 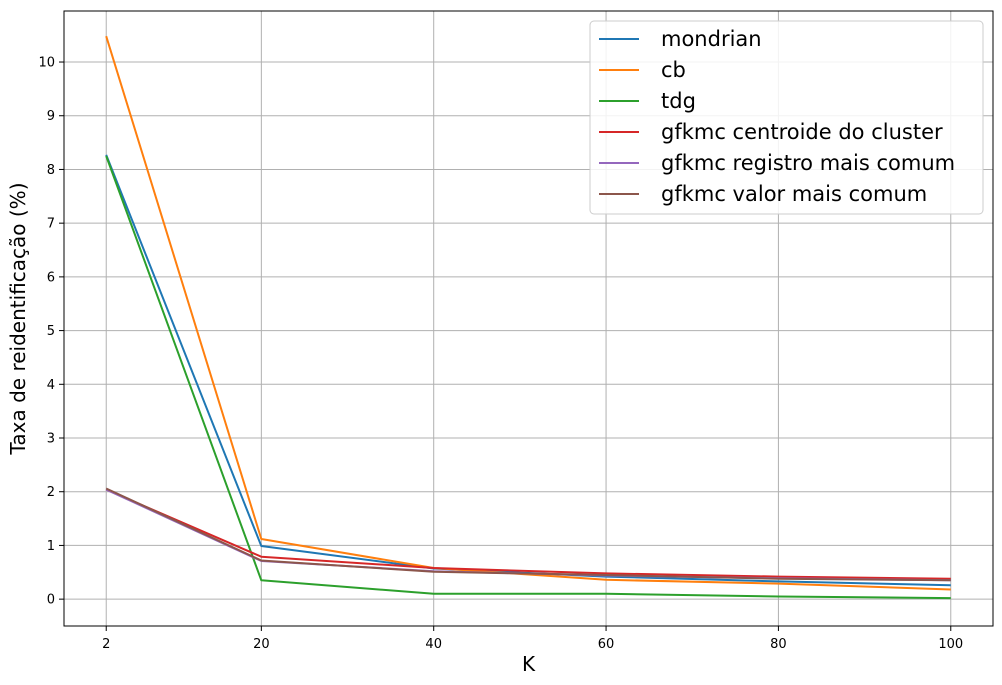 What do you see at coordinates (529, 664) in the screenshot?
I see `x-axis-label: K` at bounding box center [529, 664].